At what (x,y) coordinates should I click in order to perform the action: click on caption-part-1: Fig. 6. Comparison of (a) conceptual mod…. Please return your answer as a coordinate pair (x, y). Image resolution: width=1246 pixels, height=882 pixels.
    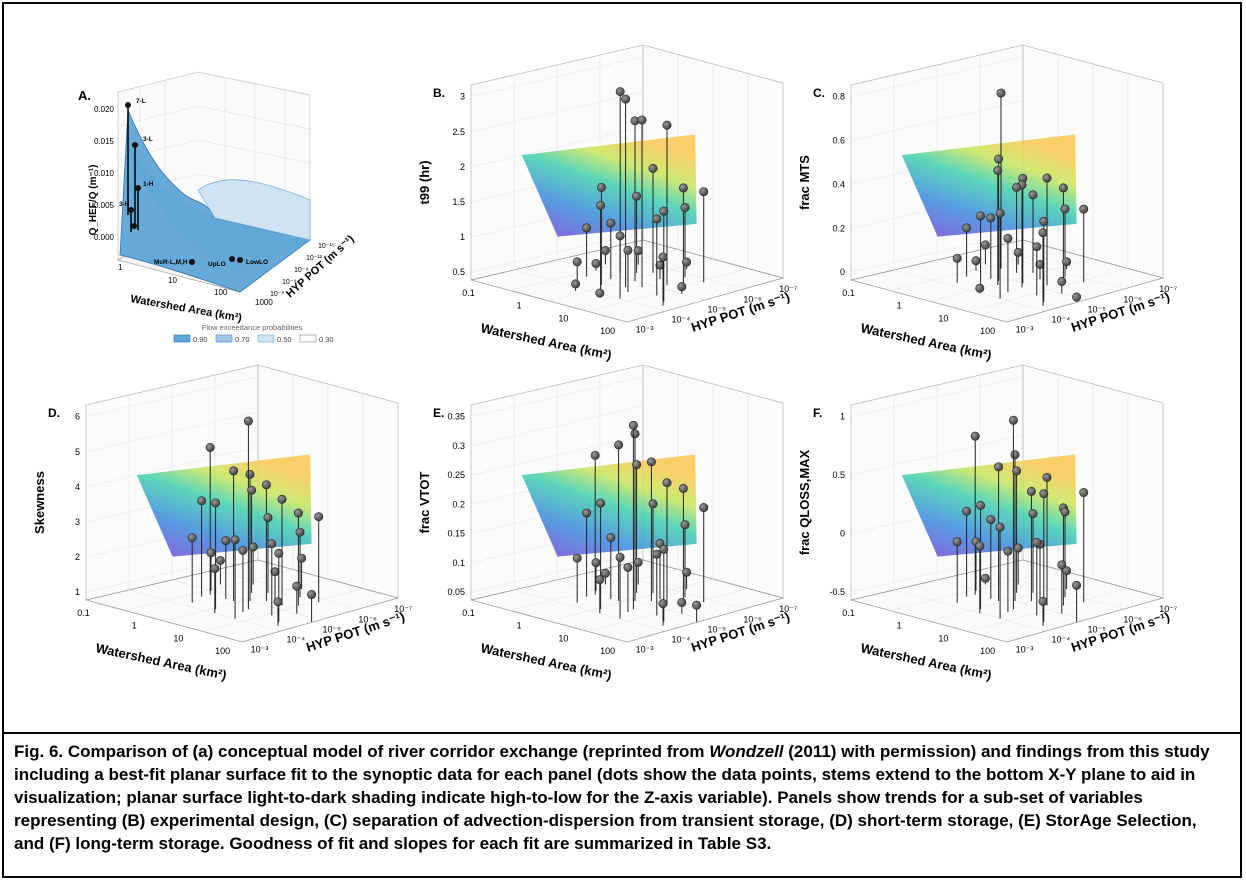
    Looking at the image, I should click on (362, 751).